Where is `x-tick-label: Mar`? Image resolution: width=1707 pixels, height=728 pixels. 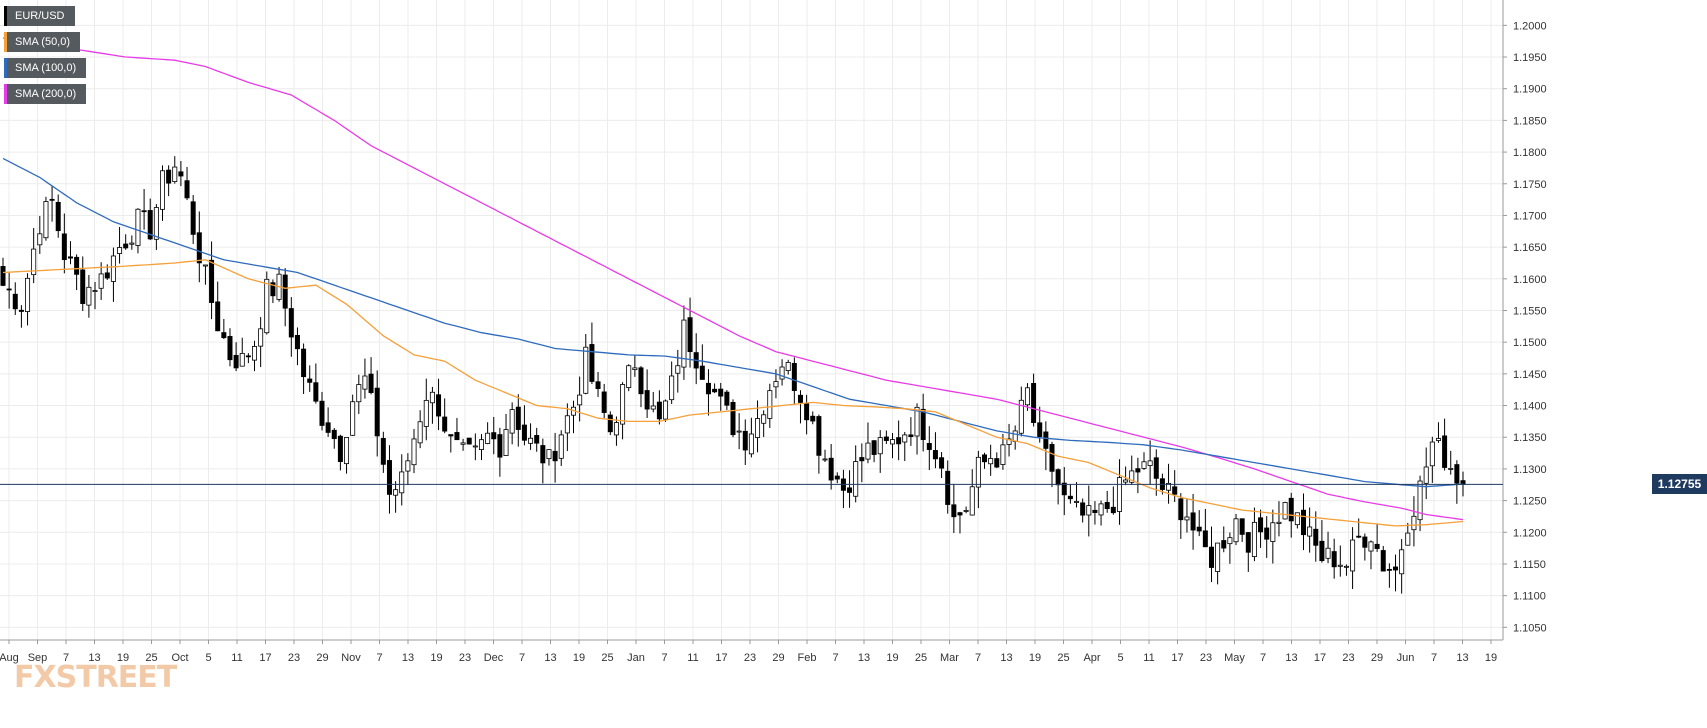 x-tick-label: Mar is located at coordinates (949, 658).